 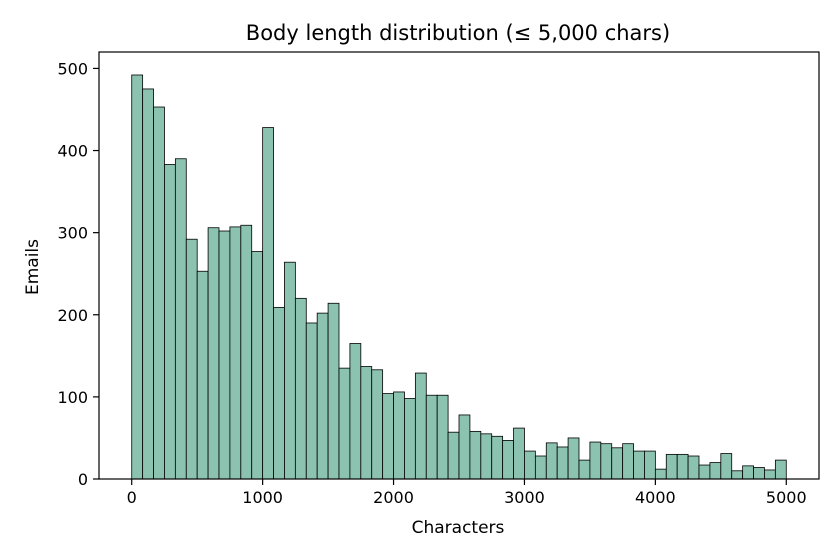 What do you see at coordinates (786, 497) in the screenshot?
I see `x-tick-label: 5000` at bounding box center [786, 497].